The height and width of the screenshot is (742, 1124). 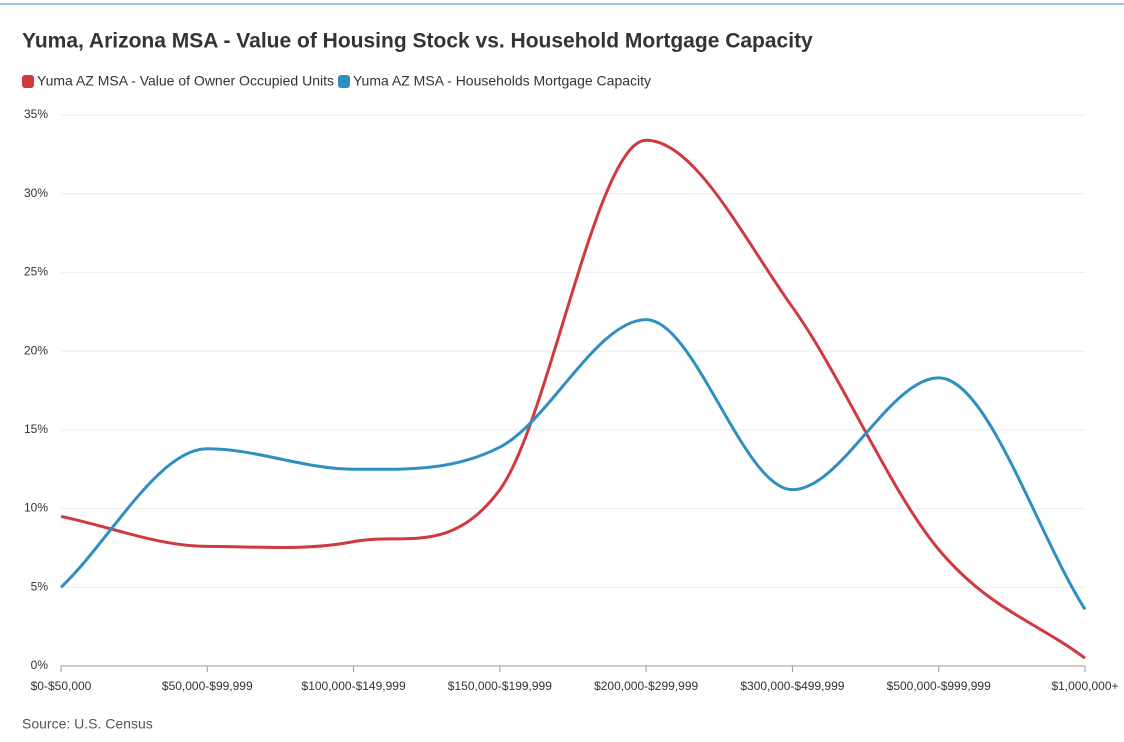 I want to click on y-tick-label: 25%, so click(x=36, y=272).